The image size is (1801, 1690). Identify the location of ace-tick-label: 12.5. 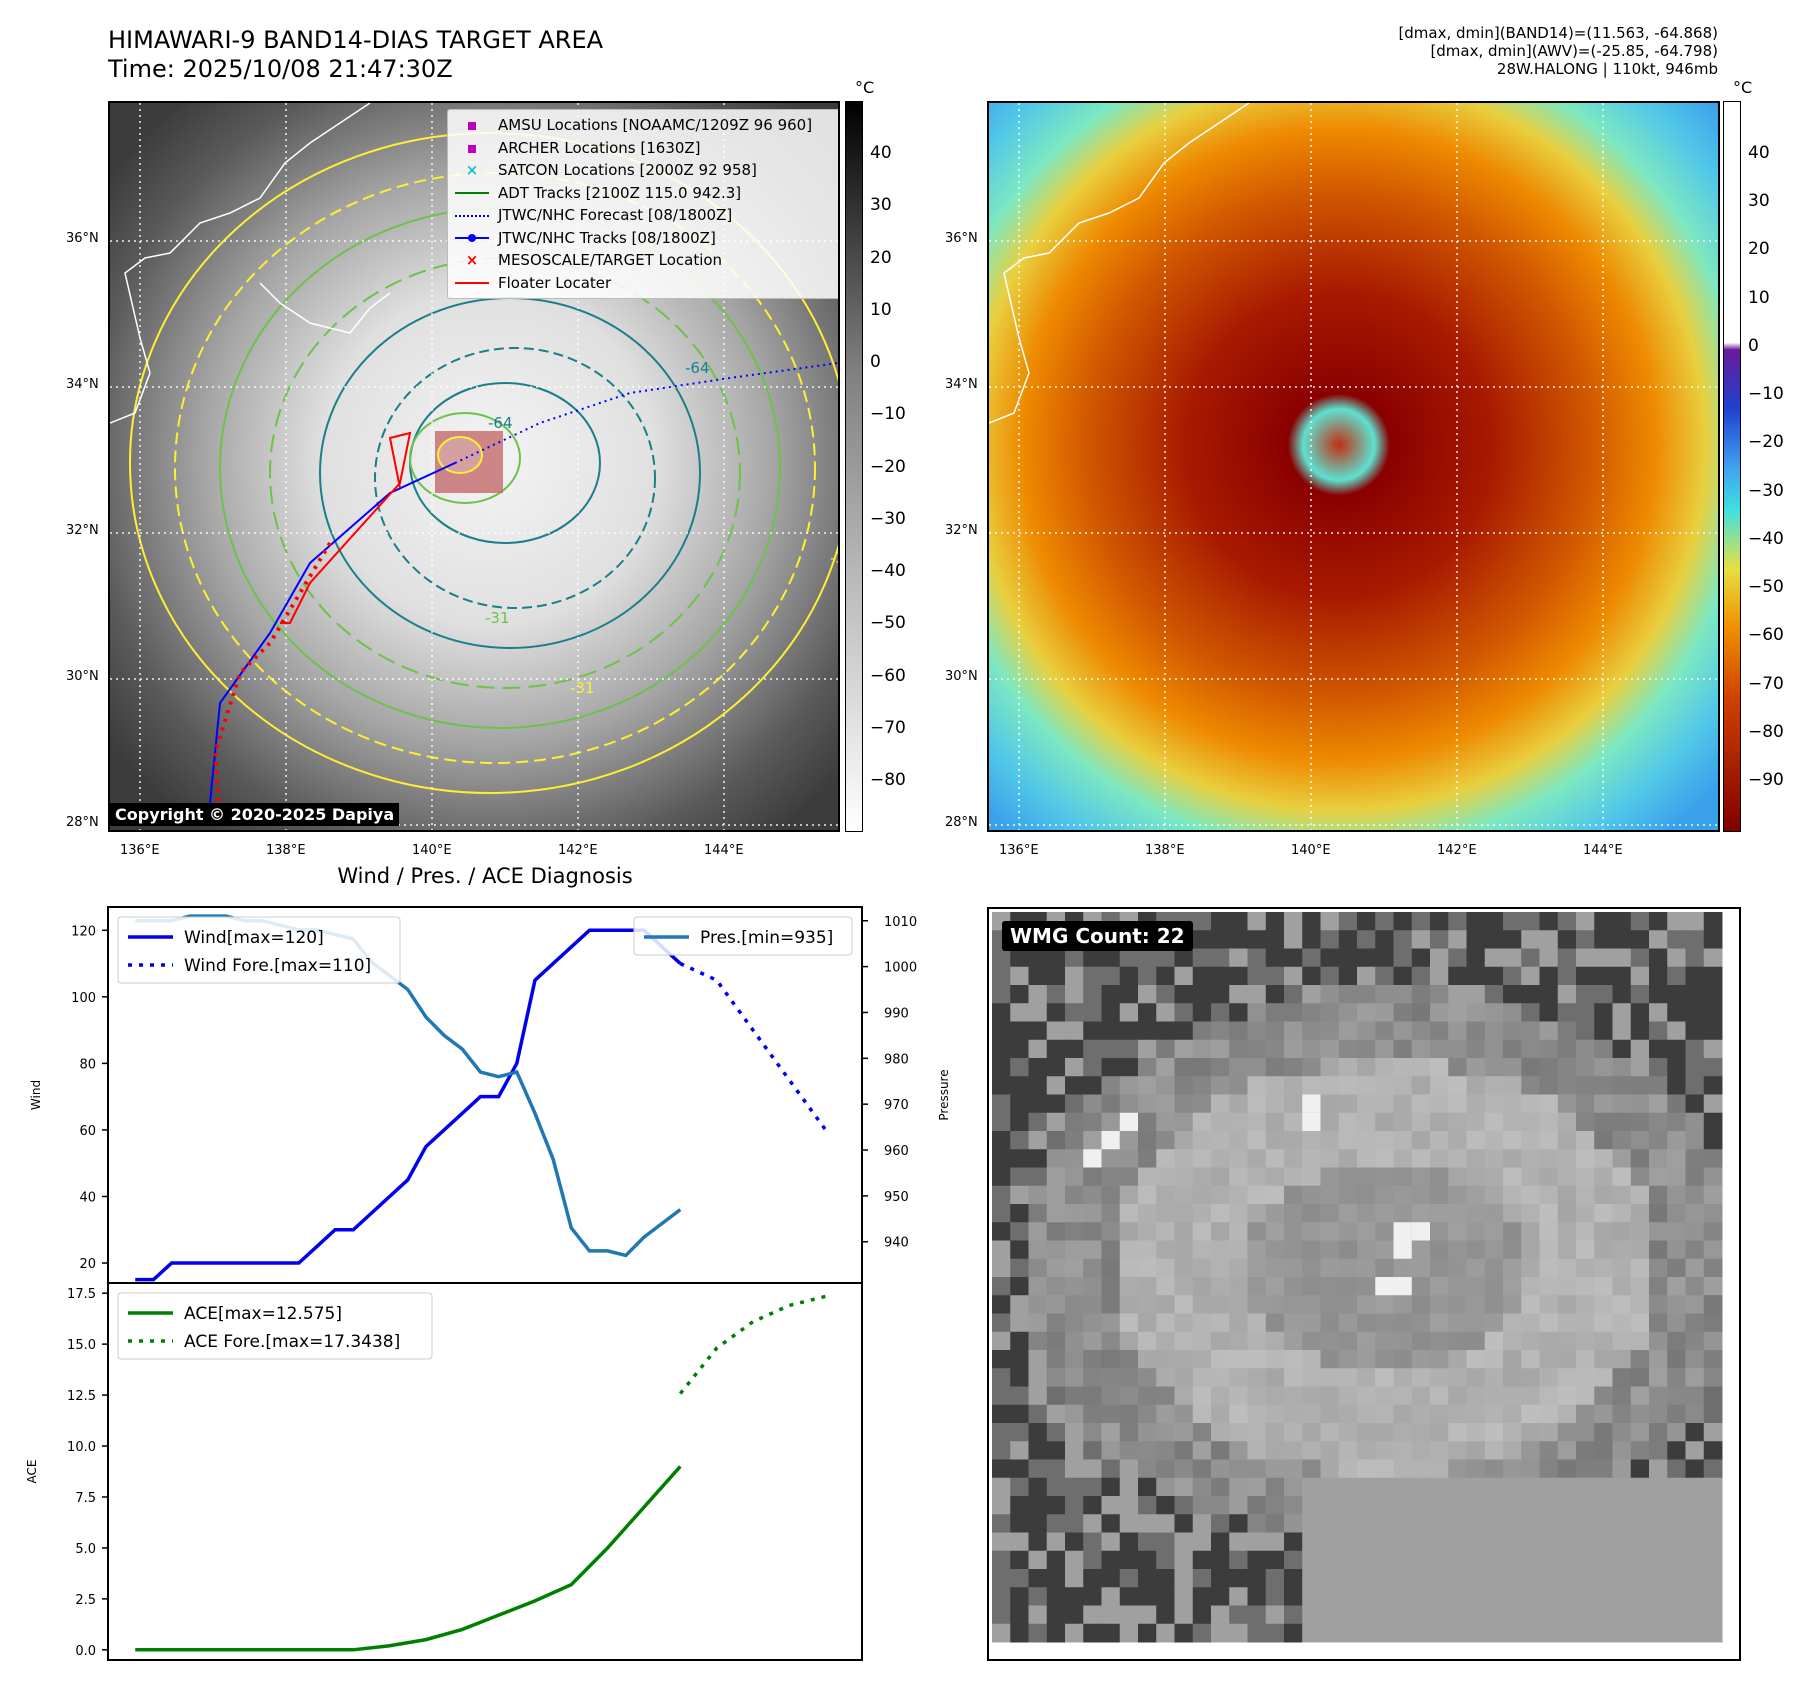
(81, 1396).